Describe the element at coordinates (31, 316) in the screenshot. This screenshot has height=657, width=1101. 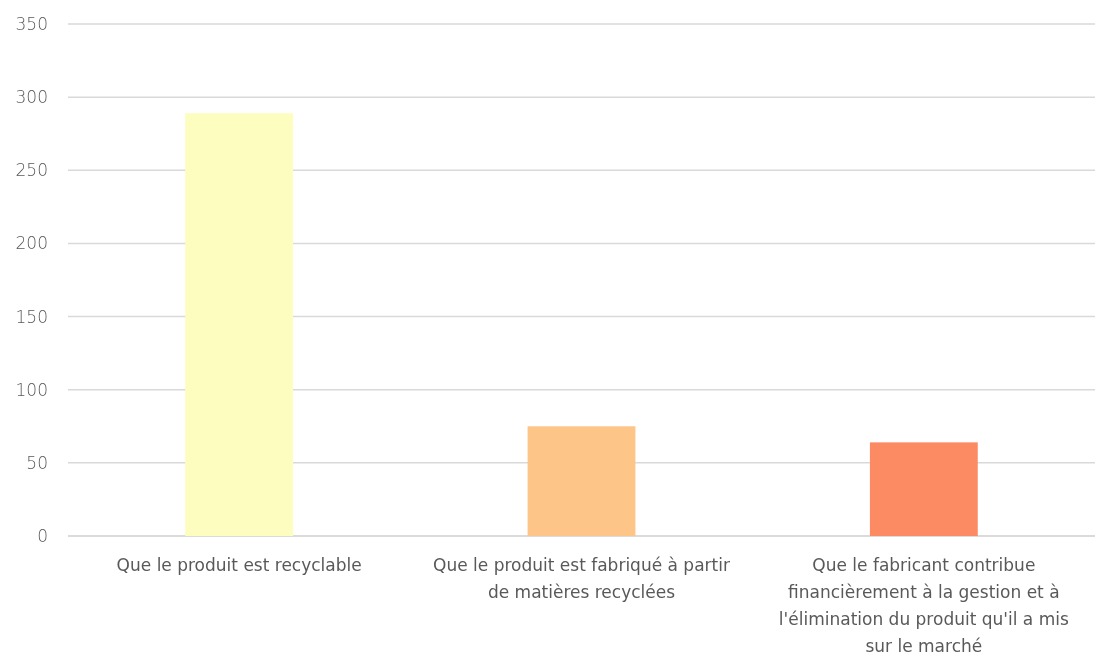
I see `y-tick-label: 150` at that location.